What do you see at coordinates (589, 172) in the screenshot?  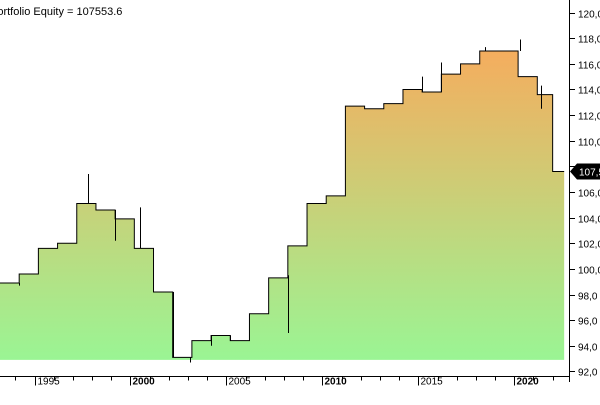 I see `last-value-label: 107,5` at bounding box center [589, 172].